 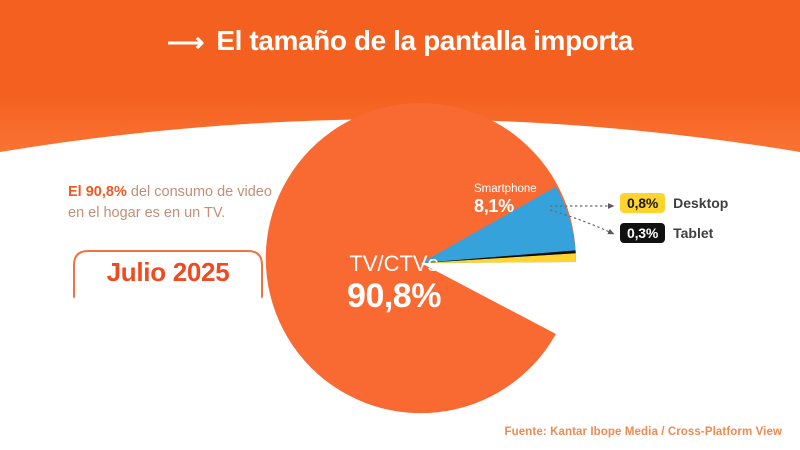 What do you see at coordinates (97, 192) in the screenshot?
I see `lede-highlight: El 90,8%` at bounding box center [97, 192].